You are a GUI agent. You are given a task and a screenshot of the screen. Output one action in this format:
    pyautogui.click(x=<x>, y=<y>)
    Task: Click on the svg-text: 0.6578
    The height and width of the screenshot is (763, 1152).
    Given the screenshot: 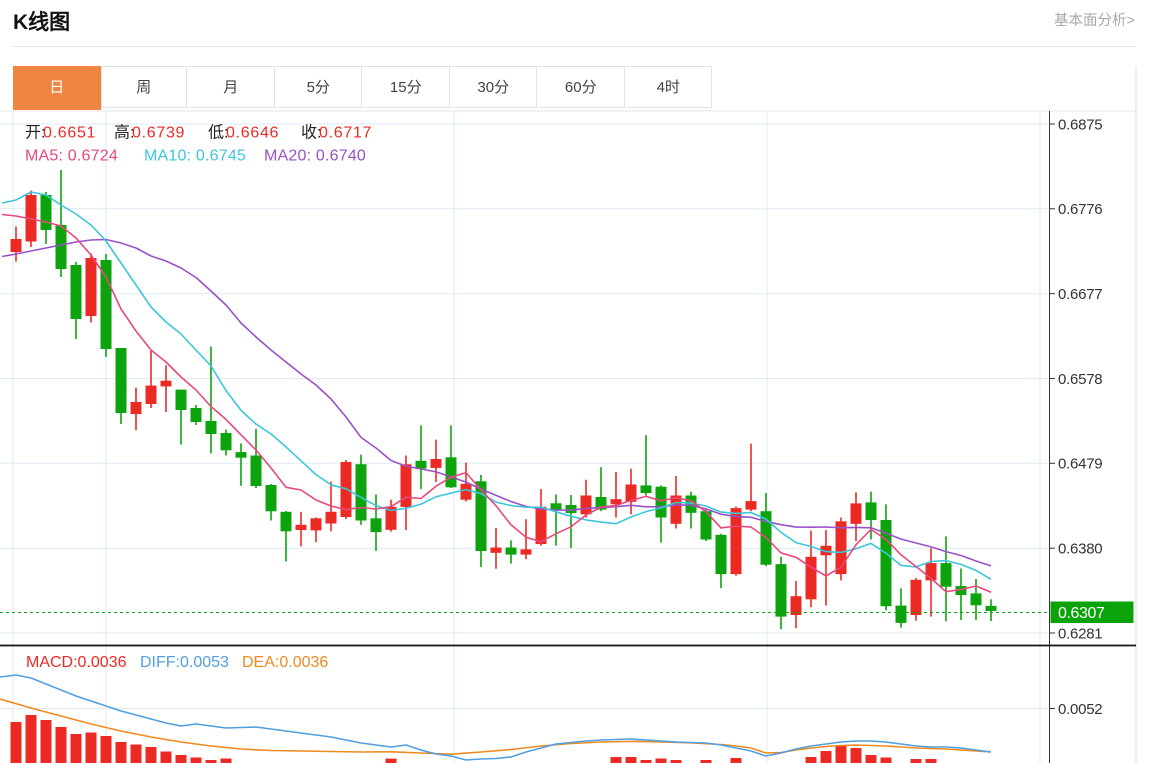 What is the action you would take?
    pyautogui.click(x=1080, y=379)
    